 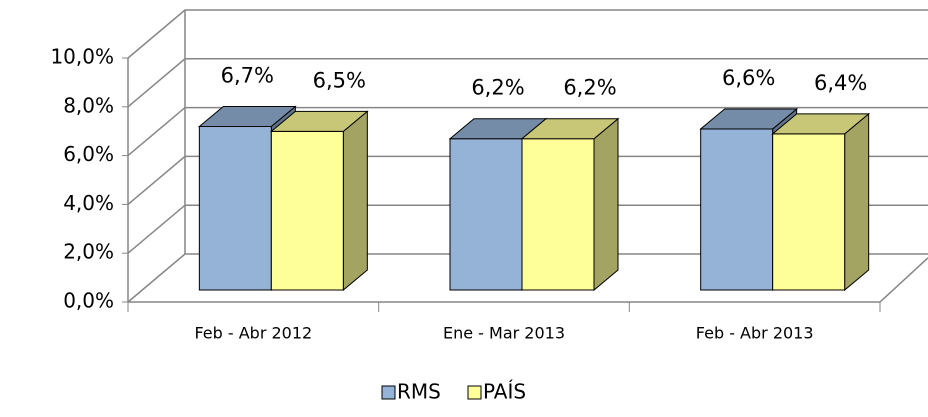 What do you see at coordinates (88, 252) in the screenshot?
I see `y-tick-label: 2,0%` at bounding box center [88, 252].